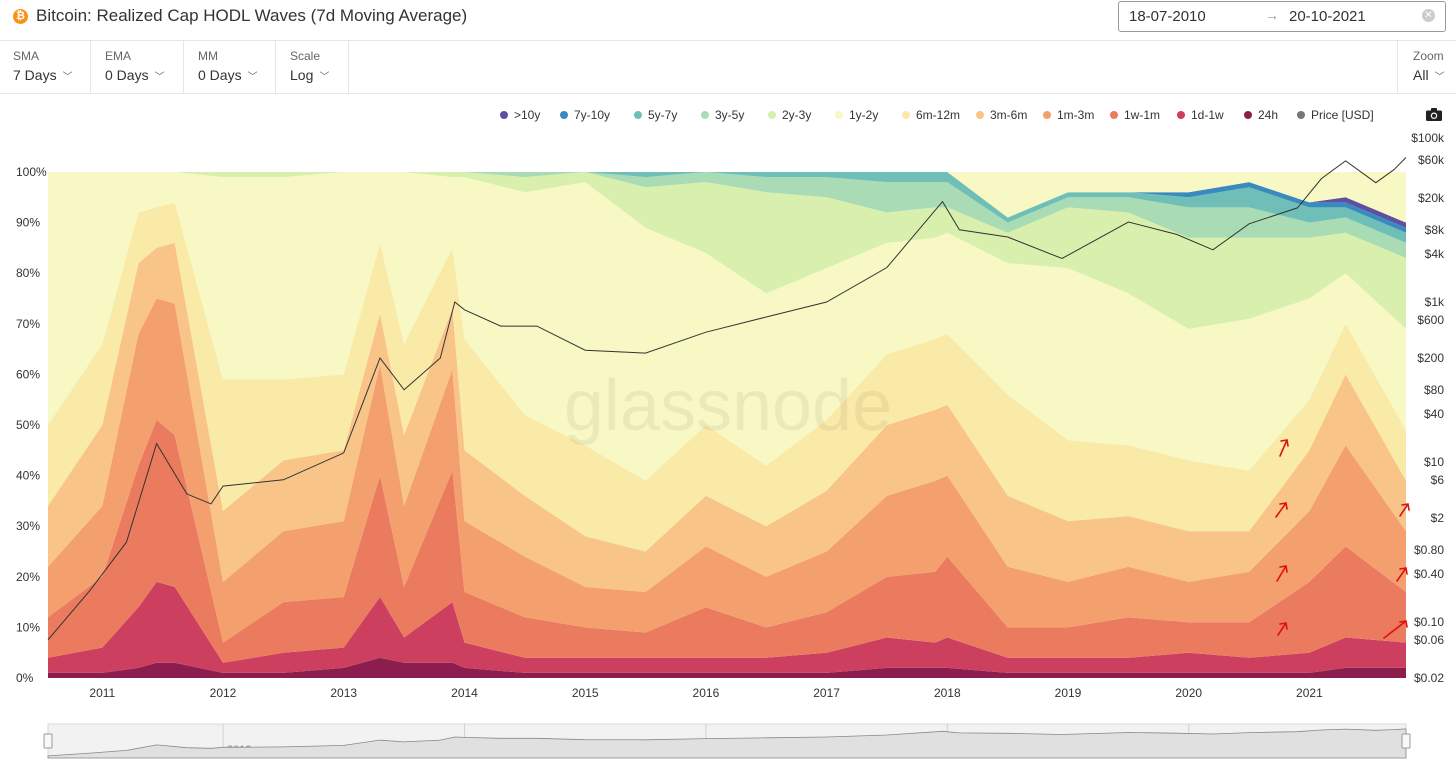  Describe the element at coordinates (1435, 302) in the screenshot. I see `y-right-tick-label: $1k` at that location.